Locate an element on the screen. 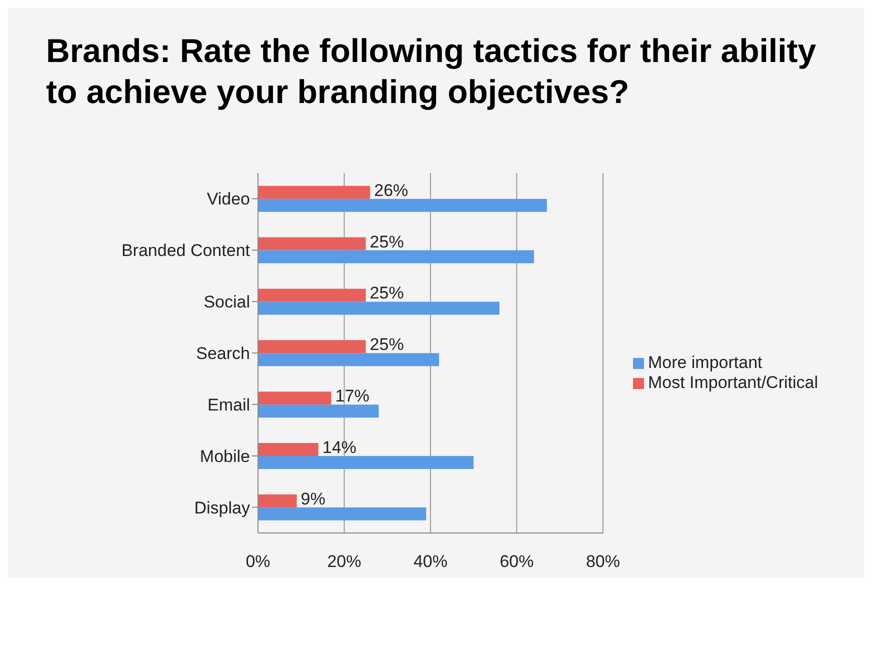 The width and height of the screenshot is (872, 654). x-tick-label: 60% is located at coordinates (517, 562).